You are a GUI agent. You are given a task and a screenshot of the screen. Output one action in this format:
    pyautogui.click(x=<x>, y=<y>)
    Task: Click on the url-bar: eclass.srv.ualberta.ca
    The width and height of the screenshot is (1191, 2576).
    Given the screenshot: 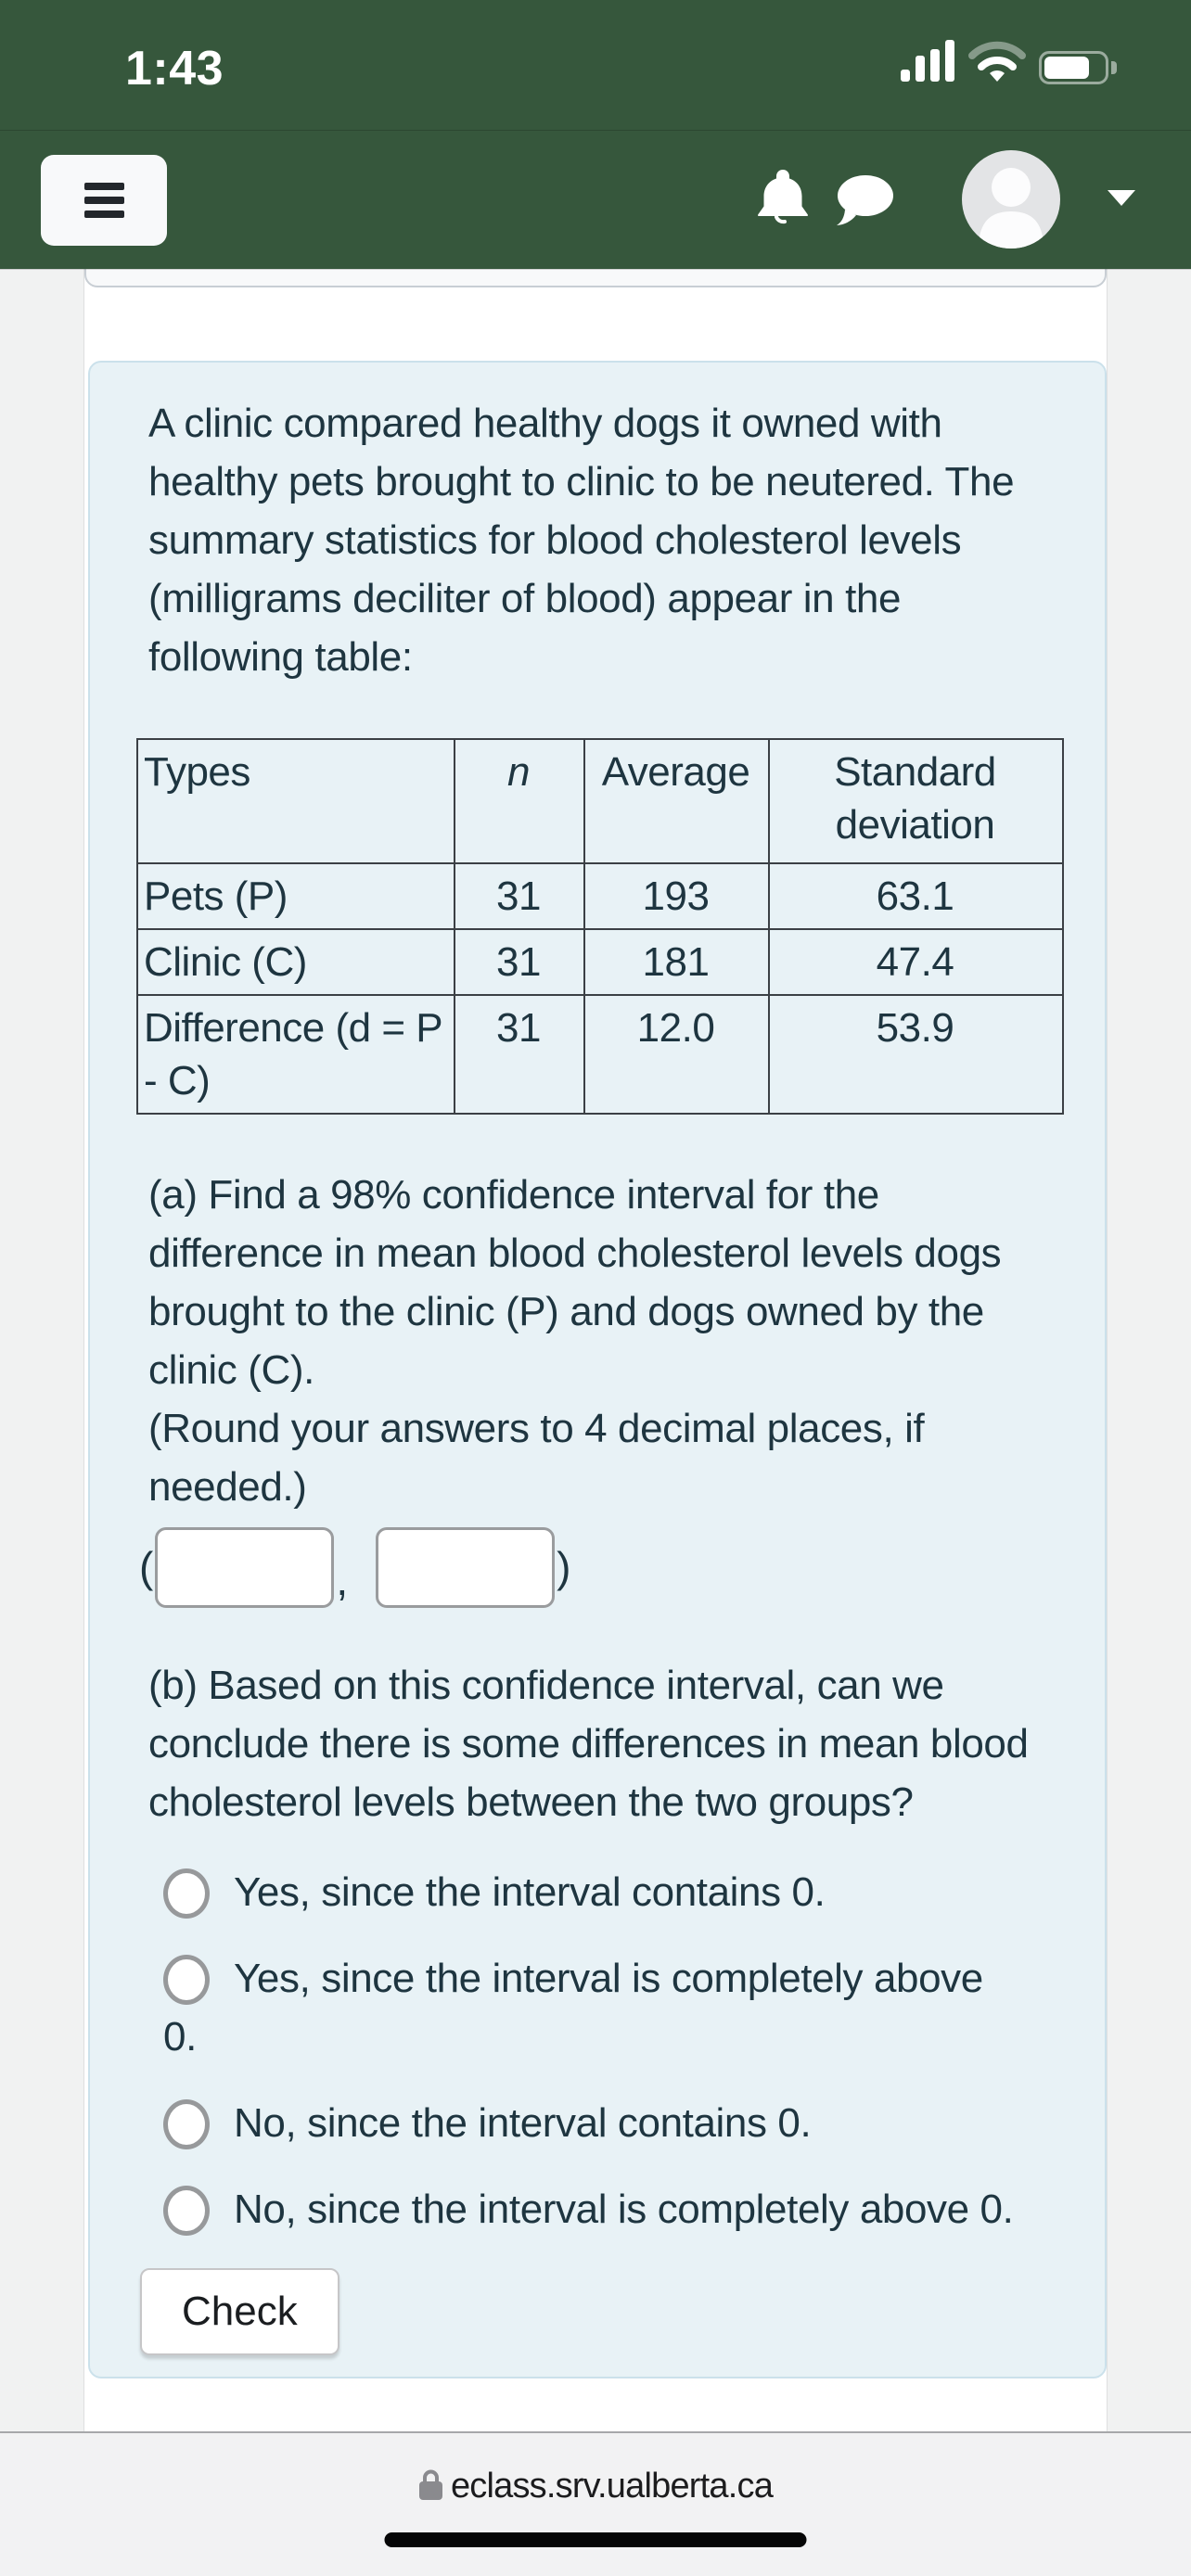 What is the action you would take?
    pyautogui.click(x=595, y=2486)
    